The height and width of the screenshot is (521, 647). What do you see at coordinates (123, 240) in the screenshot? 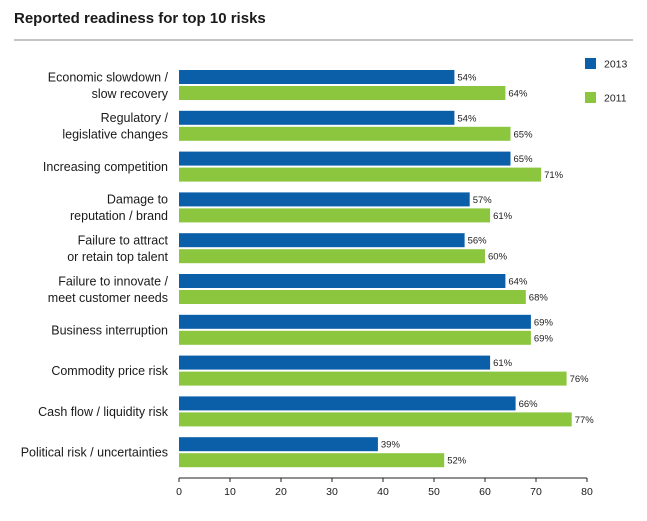
I see `category-label-4-0: Failure to attract` at bounding box center [123, 240].